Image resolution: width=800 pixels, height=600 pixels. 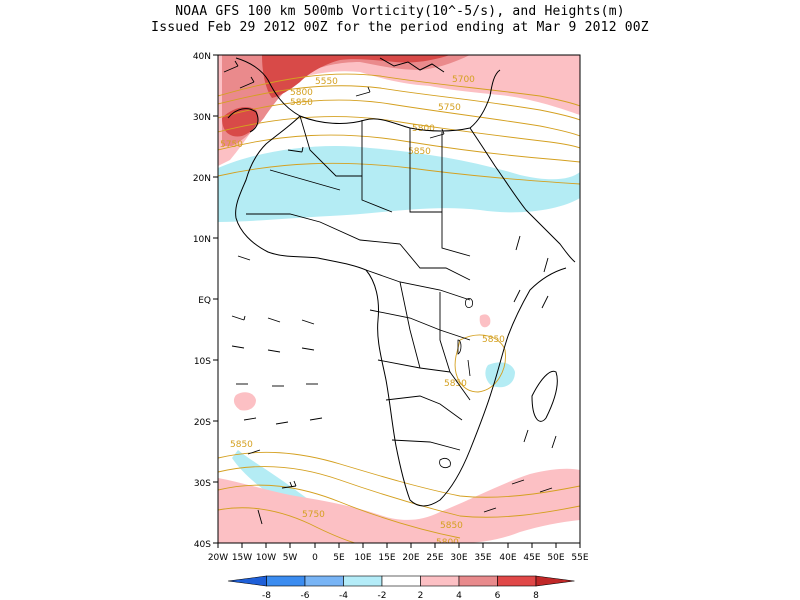 I want to click on lon-label: 5E, so click(x=339, y=558).